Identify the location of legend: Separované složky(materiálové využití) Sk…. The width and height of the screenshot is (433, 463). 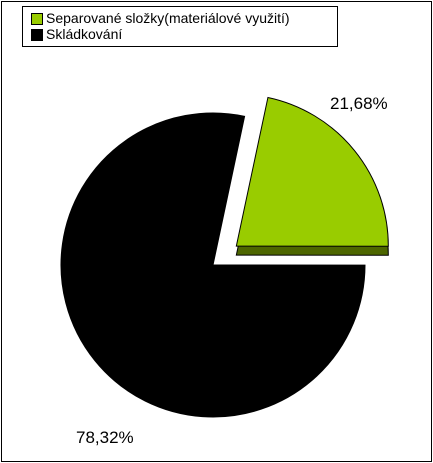
(180, 26).